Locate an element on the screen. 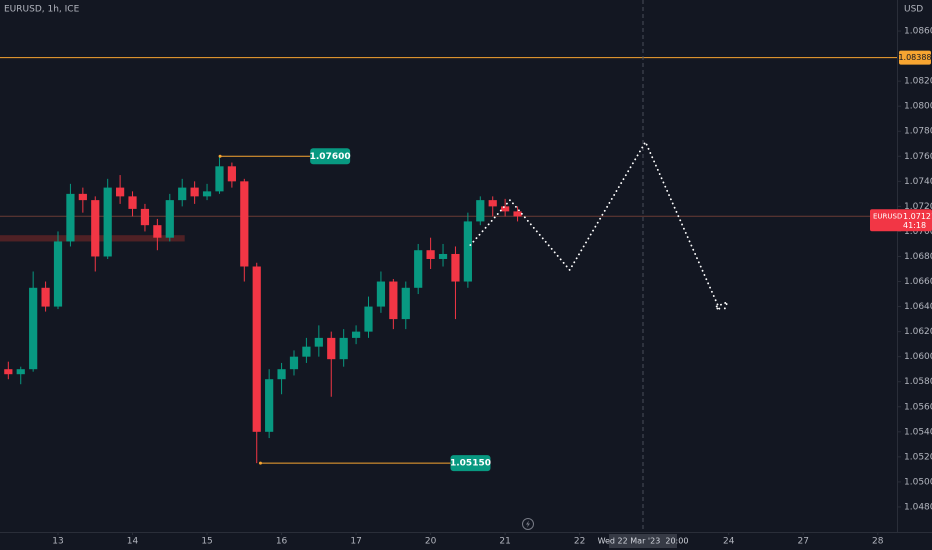 The height and width of the screenshot is (550, 932). y-tick-label: 1.07800 is located at coordinates (918, 132).